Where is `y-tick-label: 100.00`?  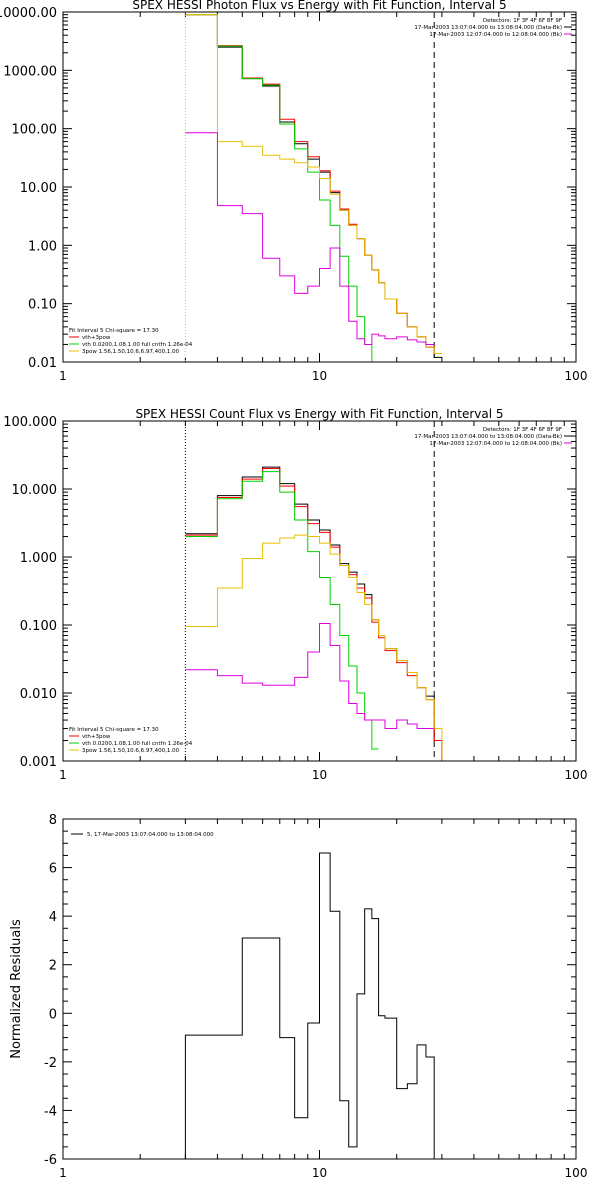 y-tick-label: 100.00 is located at coordinates (35, 130).